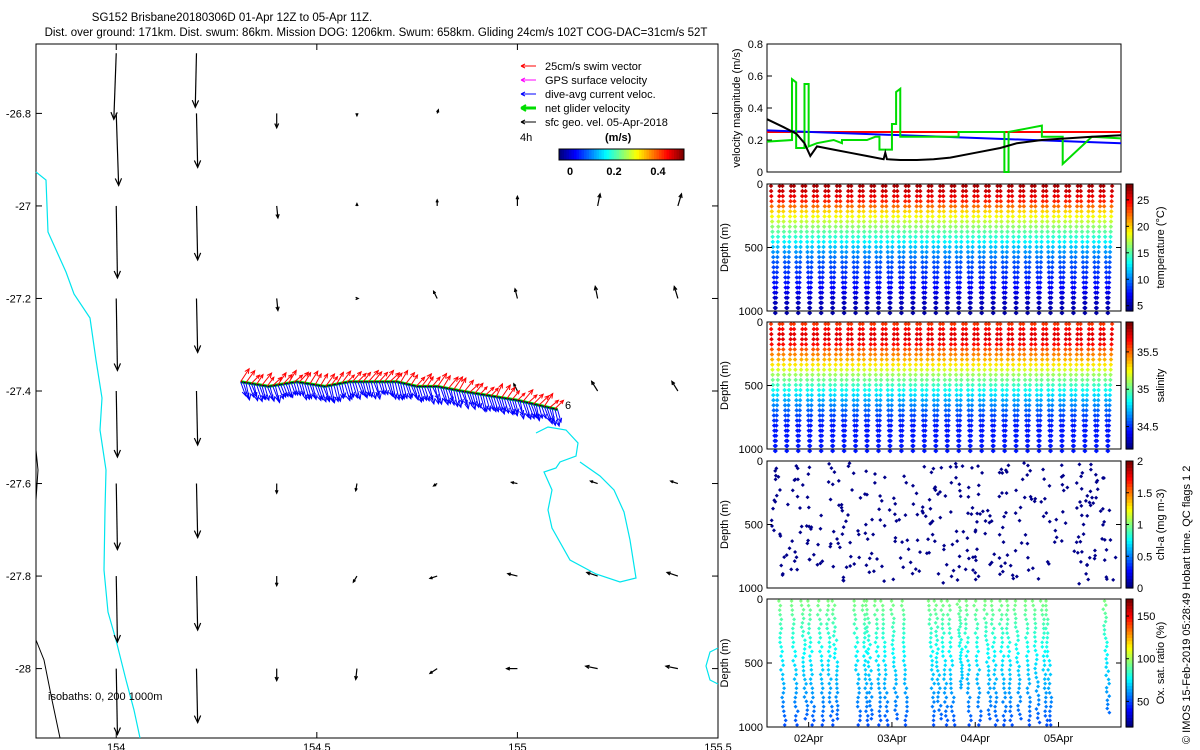 This screenshot has width=1200, height=750. Describe the element at coordinates (600, 95) in the screenshot. I see `legend-label-dac: dive-avg current veloc.` at that location.